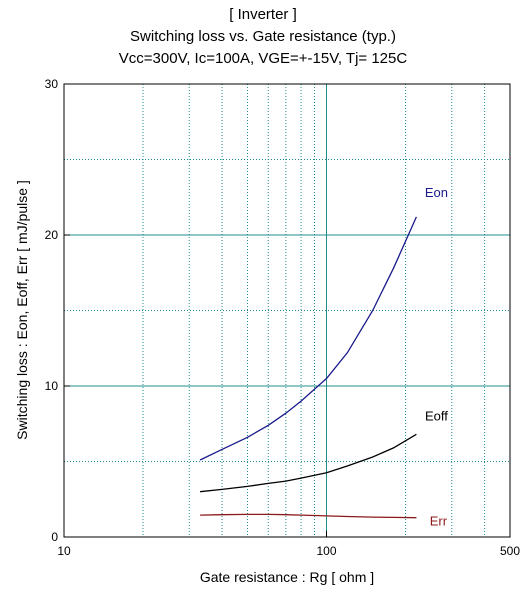  Describe the element at coordinates (64, 551) in the screenshot. I see `x-tick-label: 10` at that location.